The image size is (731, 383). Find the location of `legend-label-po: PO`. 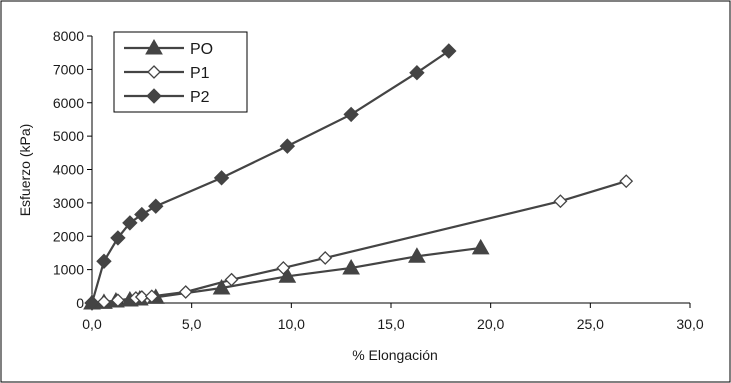

legend-label-po: PO is located at coordinates (201, 49).